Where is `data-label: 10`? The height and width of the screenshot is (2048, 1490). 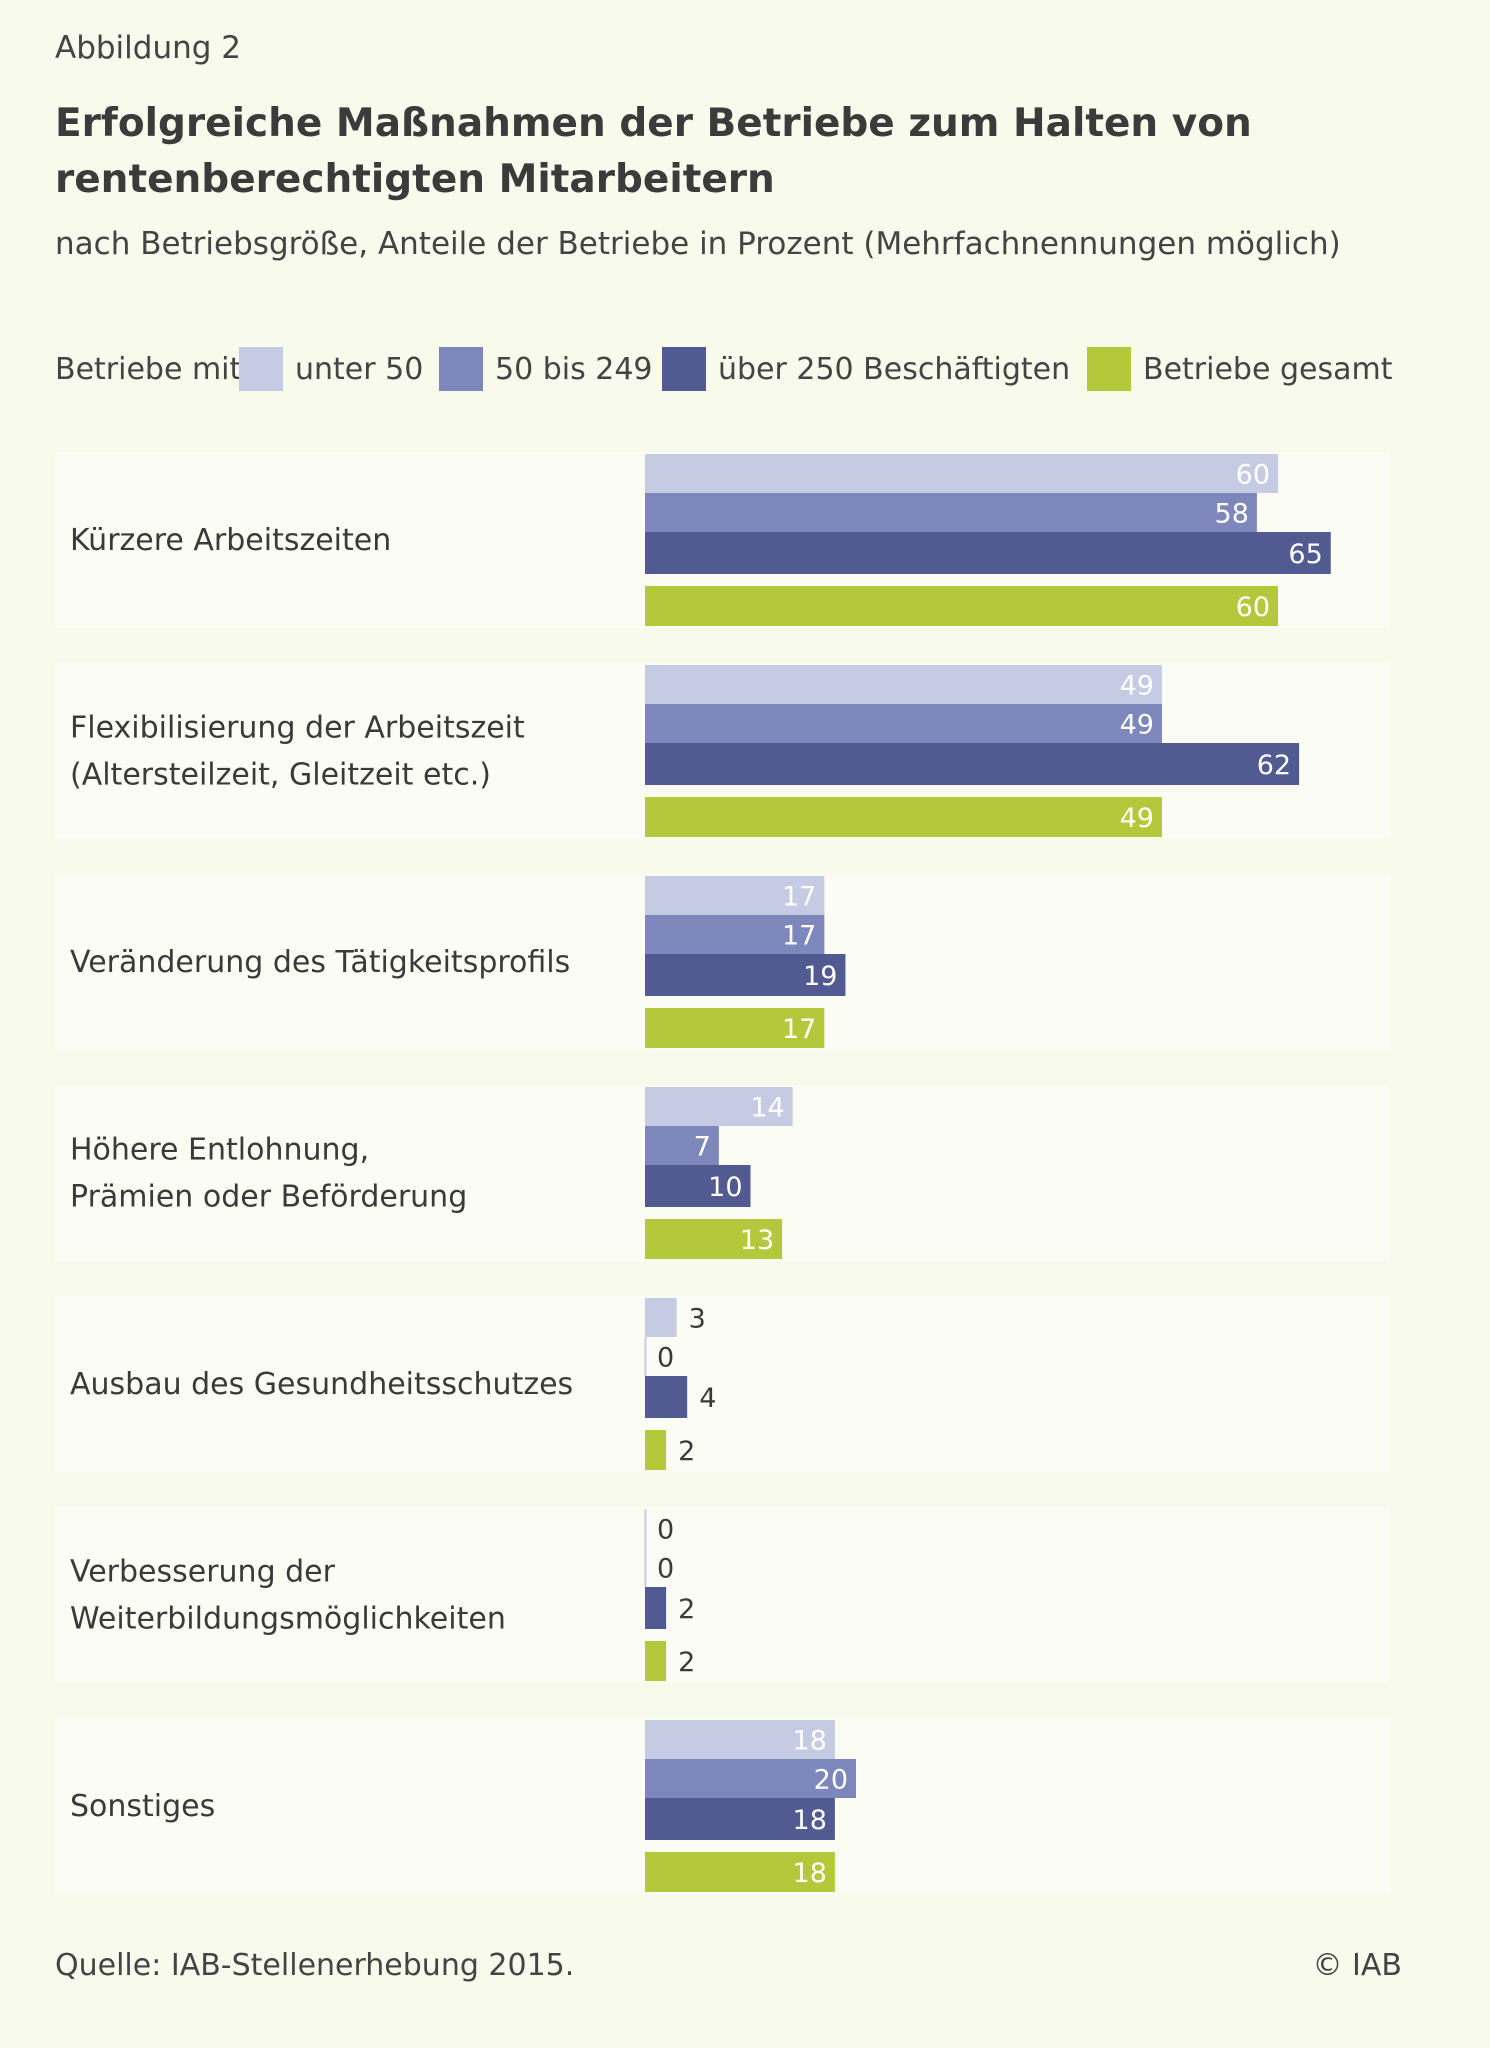
data-label: 10 is located at coordinates (725, 1187).